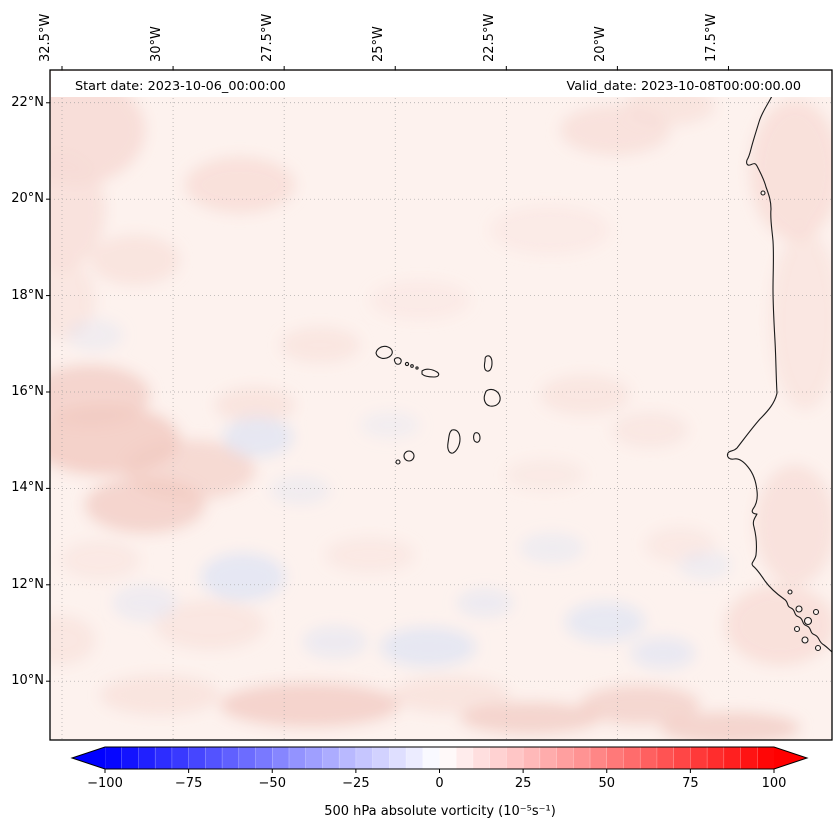  Describe the element at coordinates (27, 488) in the screenshot. I see `latitude-tick-label: 14°N` at that location.